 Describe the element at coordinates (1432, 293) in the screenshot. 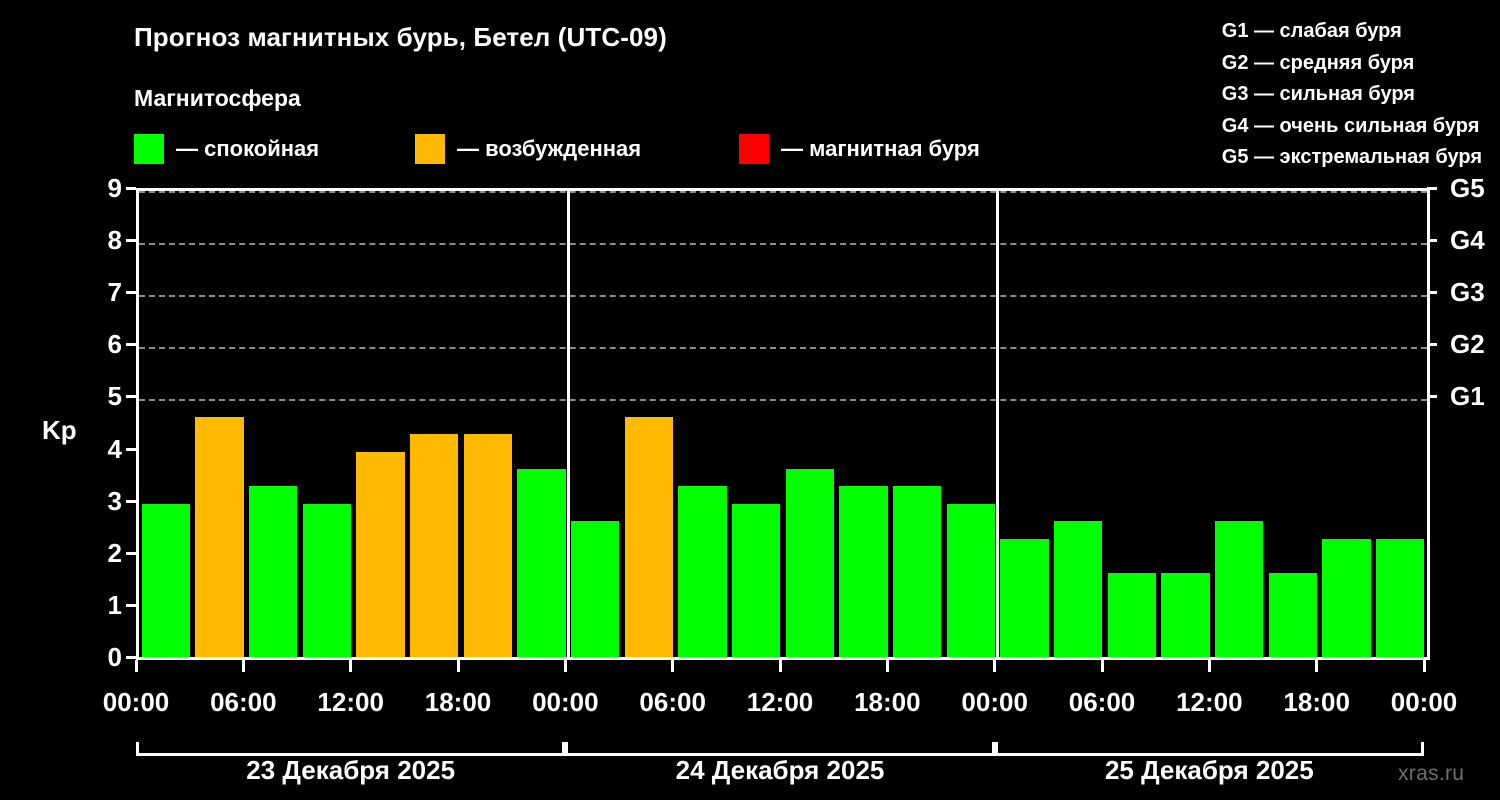

I see `g-tick-mark-G3` at that location.